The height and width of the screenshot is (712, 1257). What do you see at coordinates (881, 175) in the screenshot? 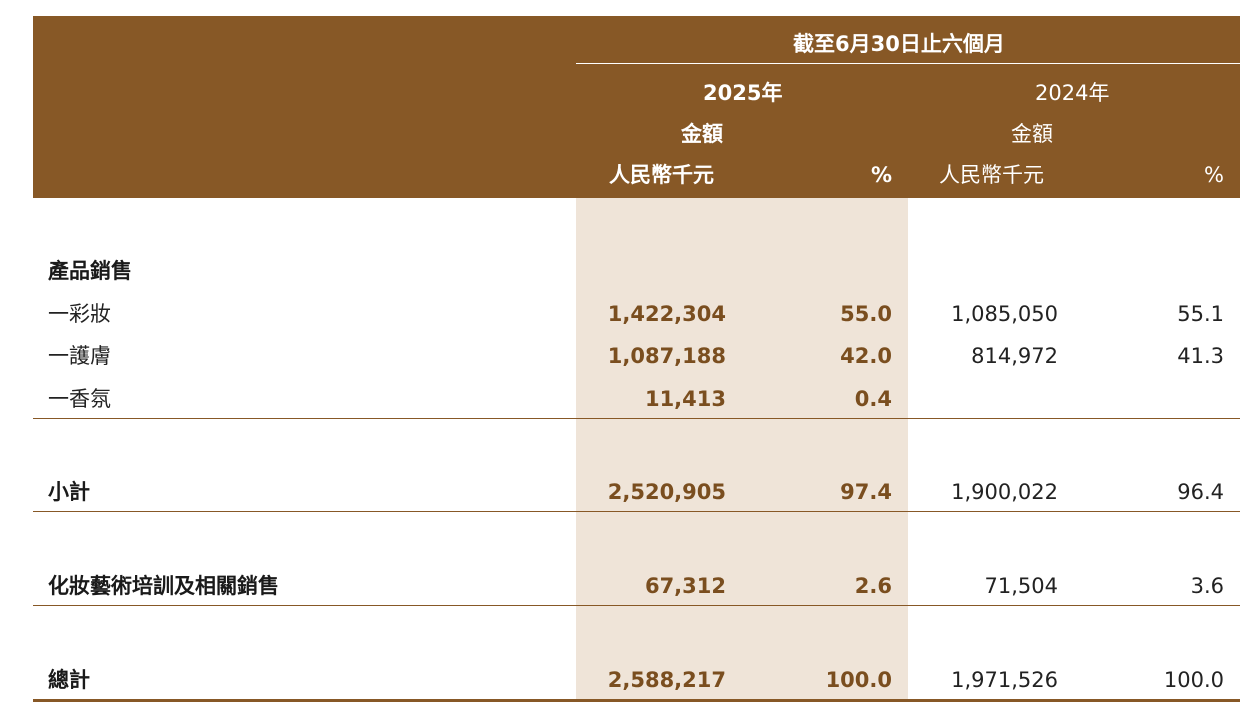
I see `pct-current-heading: %` at bounding box center [881, 175].